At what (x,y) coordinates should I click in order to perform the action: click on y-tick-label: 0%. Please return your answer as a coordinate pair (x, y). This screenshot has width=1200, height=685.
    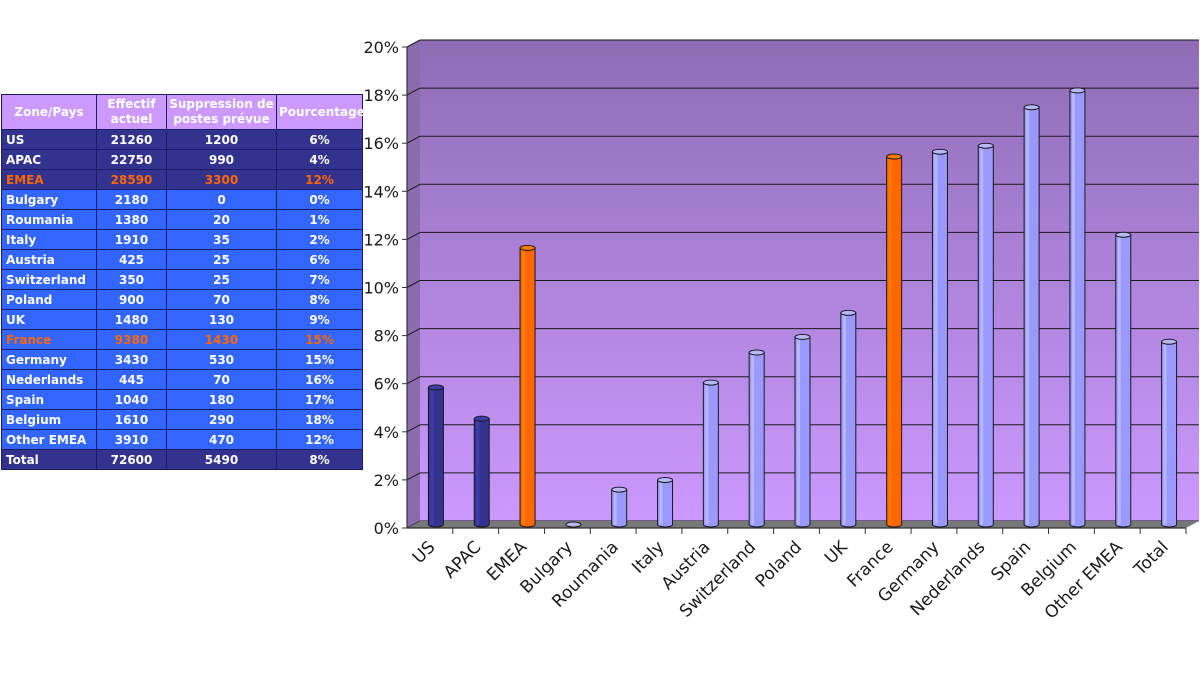
    Looking at the image, I should click on (386, 528).